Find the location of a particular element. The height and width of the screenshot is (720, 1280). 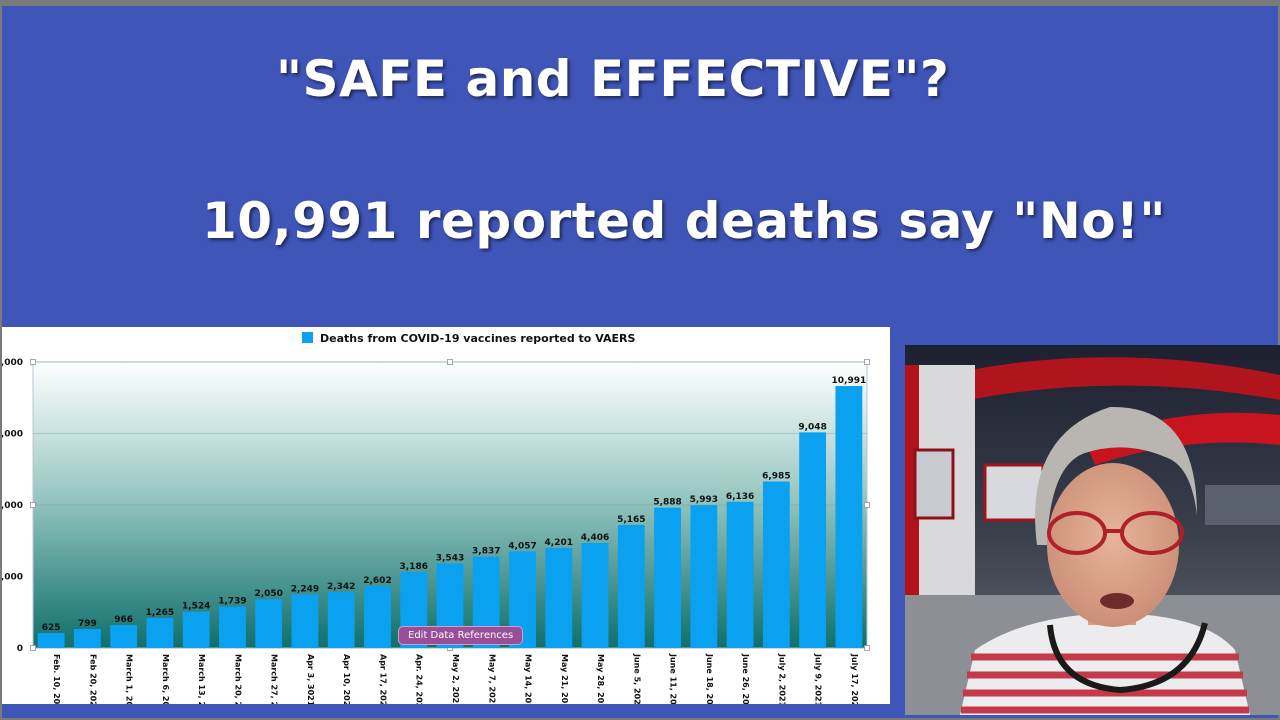

x-tick-label: Apr 10, 2021 is located at coordinates (346, 679).